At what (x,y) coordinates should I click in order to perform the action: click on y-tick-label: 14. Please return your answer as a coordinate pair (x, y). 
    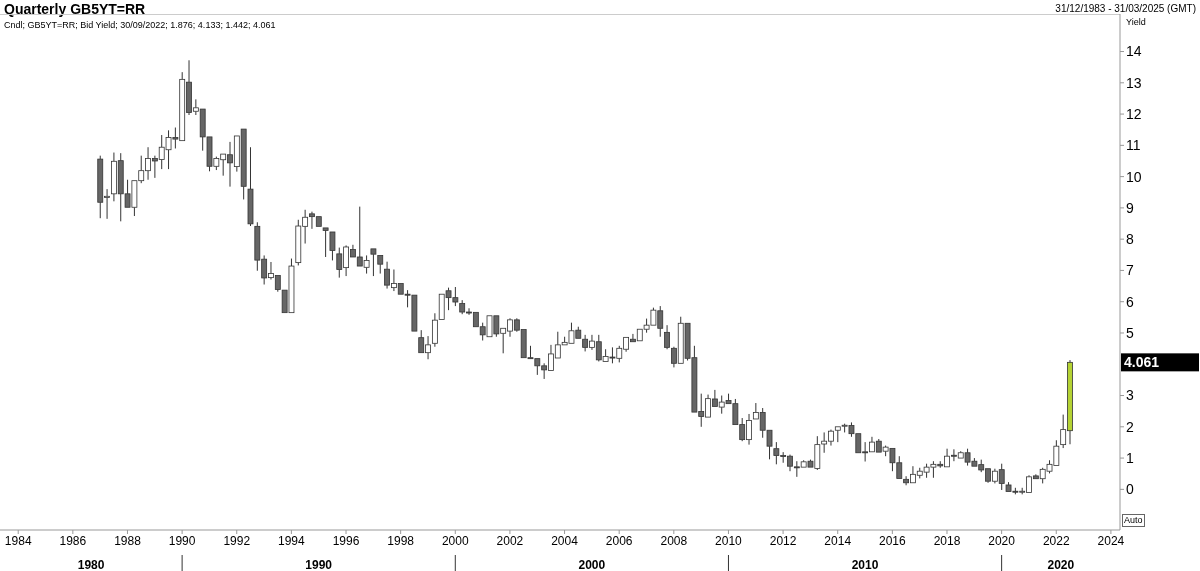
    Looking at the image, I should click on (1134, 51).